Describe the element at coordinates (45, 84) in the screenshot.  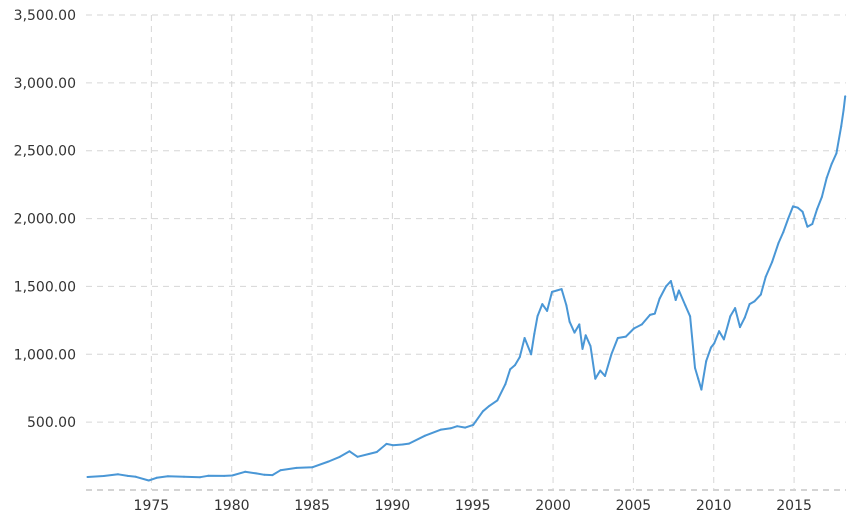
I see `y-tick-label: 3,000.00` at that location.